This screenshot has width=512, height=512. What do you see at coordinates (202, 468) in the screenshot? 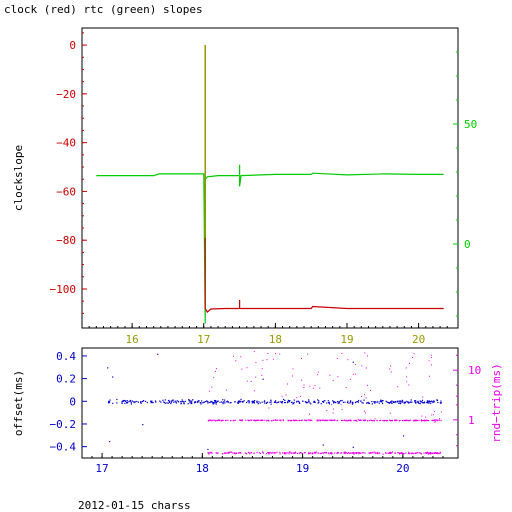
I see `bottom-x-tick-label: 18` at bounding box center [202, 468].